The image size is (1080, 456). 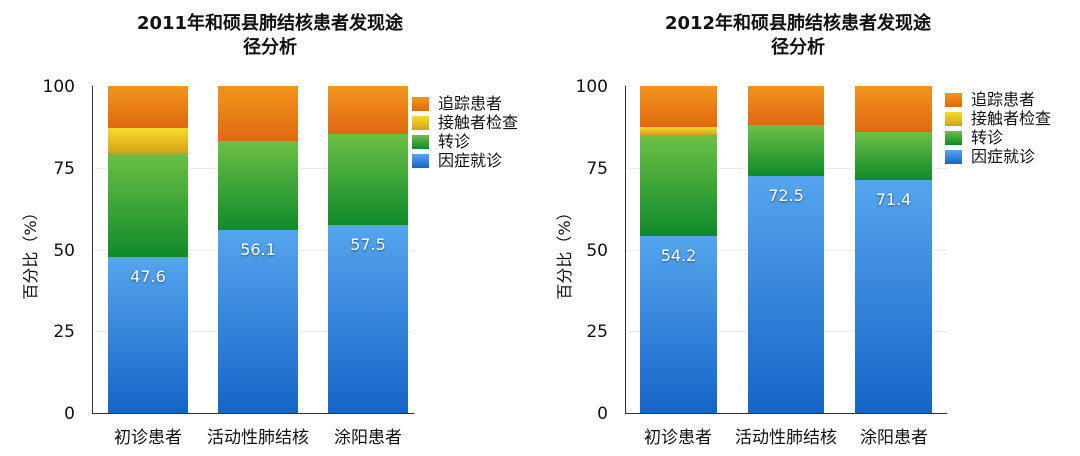 I want to click on bar-huodong: 56.1, so click(x=258, y=249).